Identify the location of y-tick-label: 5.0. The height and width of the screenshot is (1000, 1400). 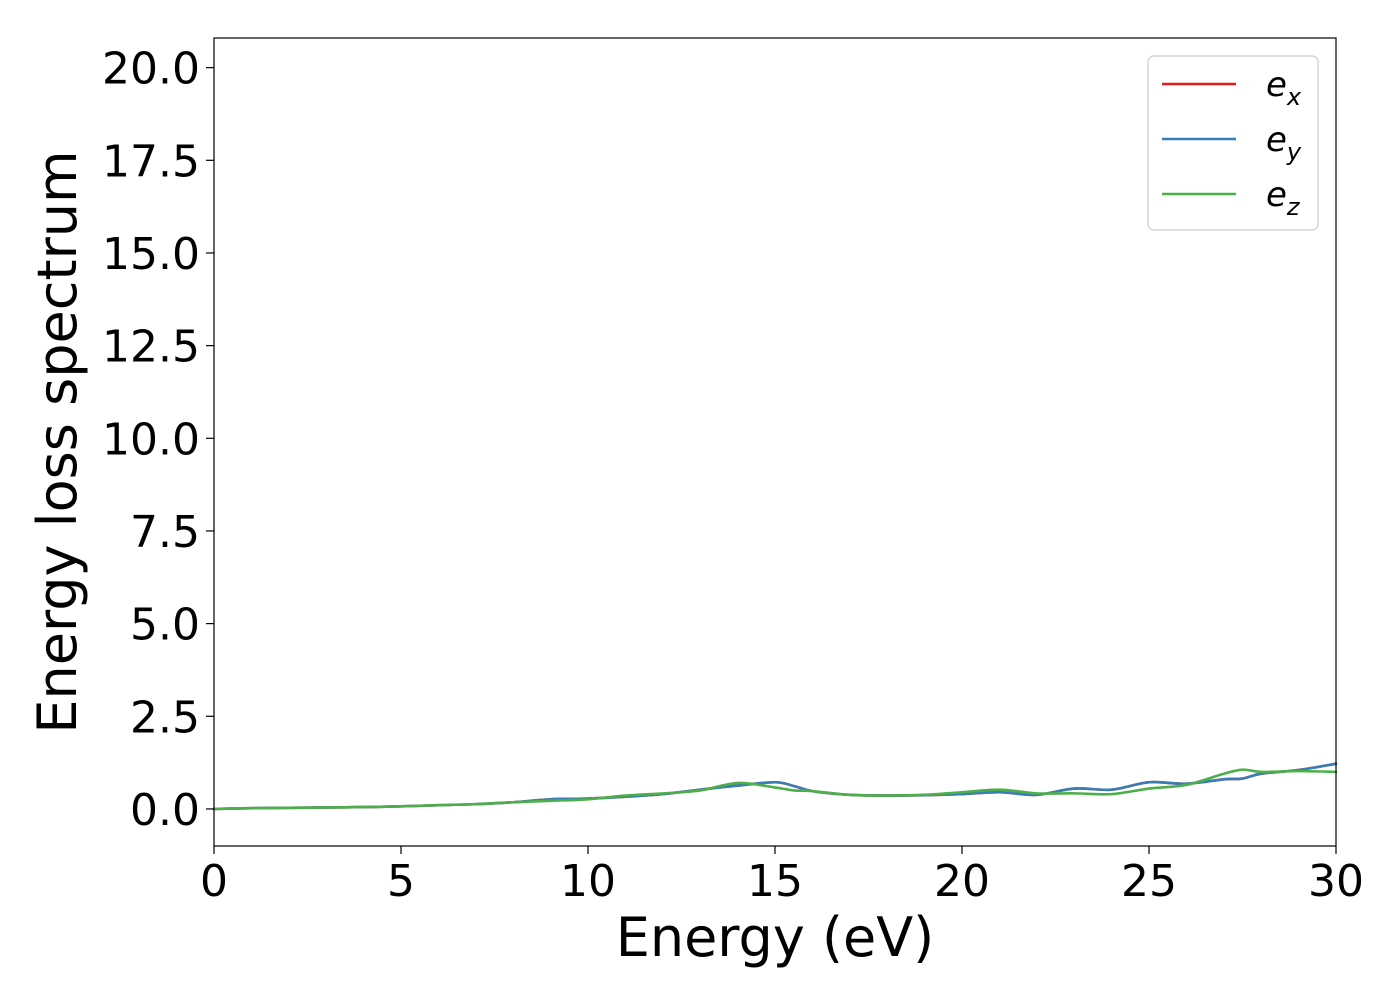
(165, 625).